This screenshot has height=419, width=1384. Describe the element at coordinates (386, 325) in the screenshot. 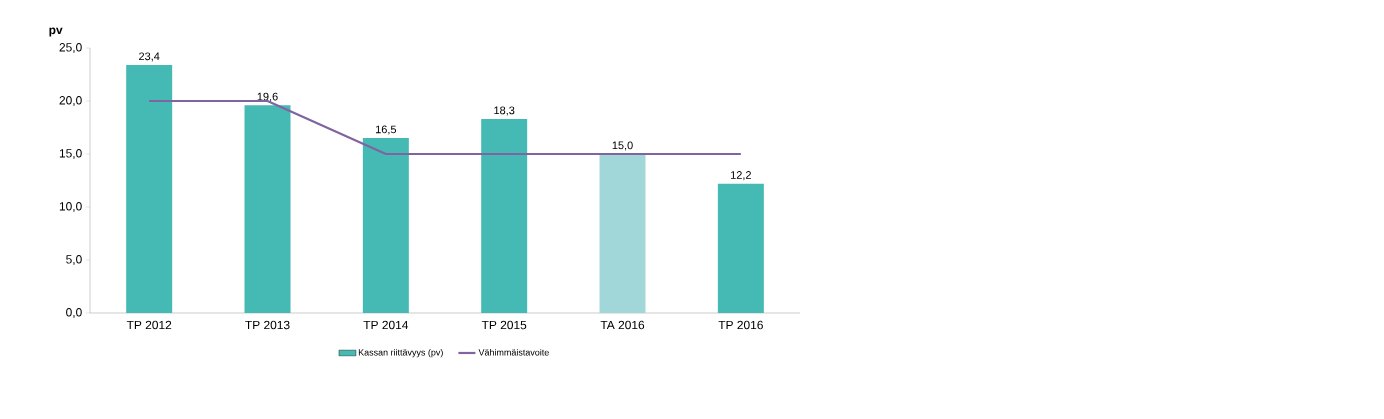

I see `x-tick-label: TP 2014` at that location.